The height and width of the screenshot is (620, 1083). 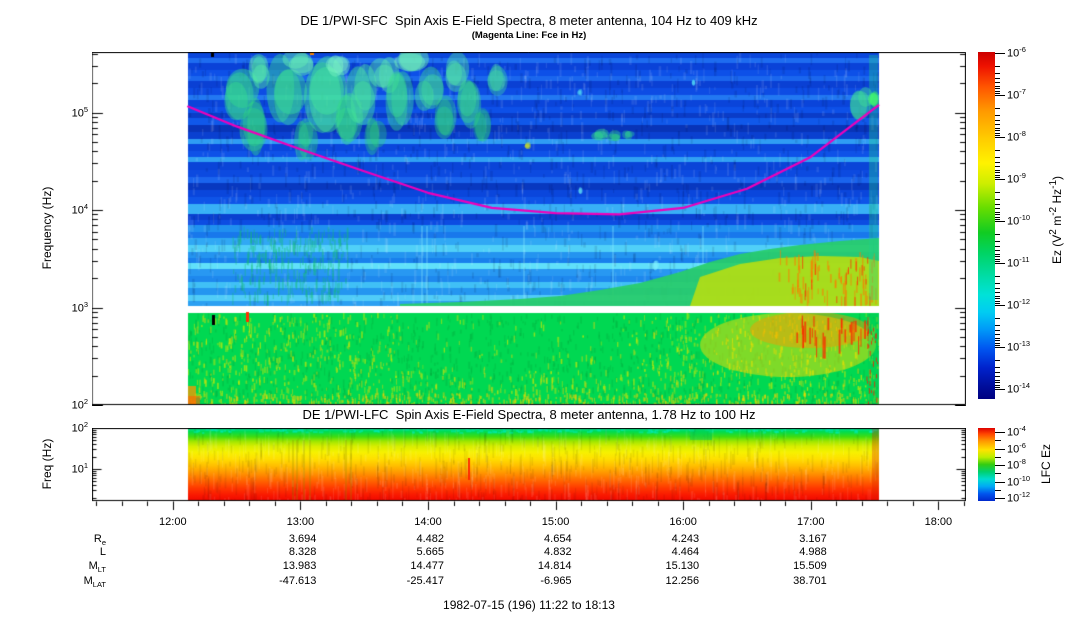 I want to click on ephemeris-value: 15.130, so click(x=682, y=566).